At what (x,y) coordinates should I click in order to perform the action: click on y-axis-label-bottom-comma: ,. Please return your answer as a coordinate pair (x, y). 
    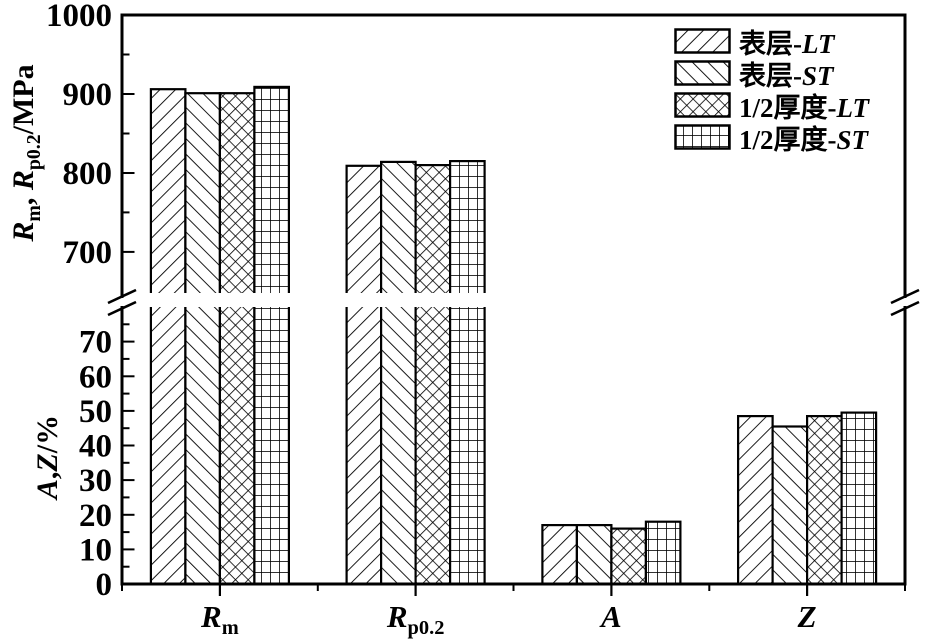
    Looking at the image, I should click on (47, 475).